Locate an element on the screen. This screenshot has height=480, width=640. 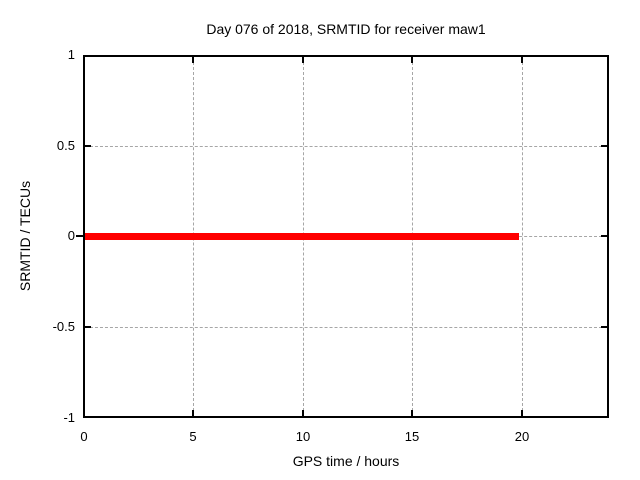
gridline-y-m0p5 is located at coordinates (346, 327).